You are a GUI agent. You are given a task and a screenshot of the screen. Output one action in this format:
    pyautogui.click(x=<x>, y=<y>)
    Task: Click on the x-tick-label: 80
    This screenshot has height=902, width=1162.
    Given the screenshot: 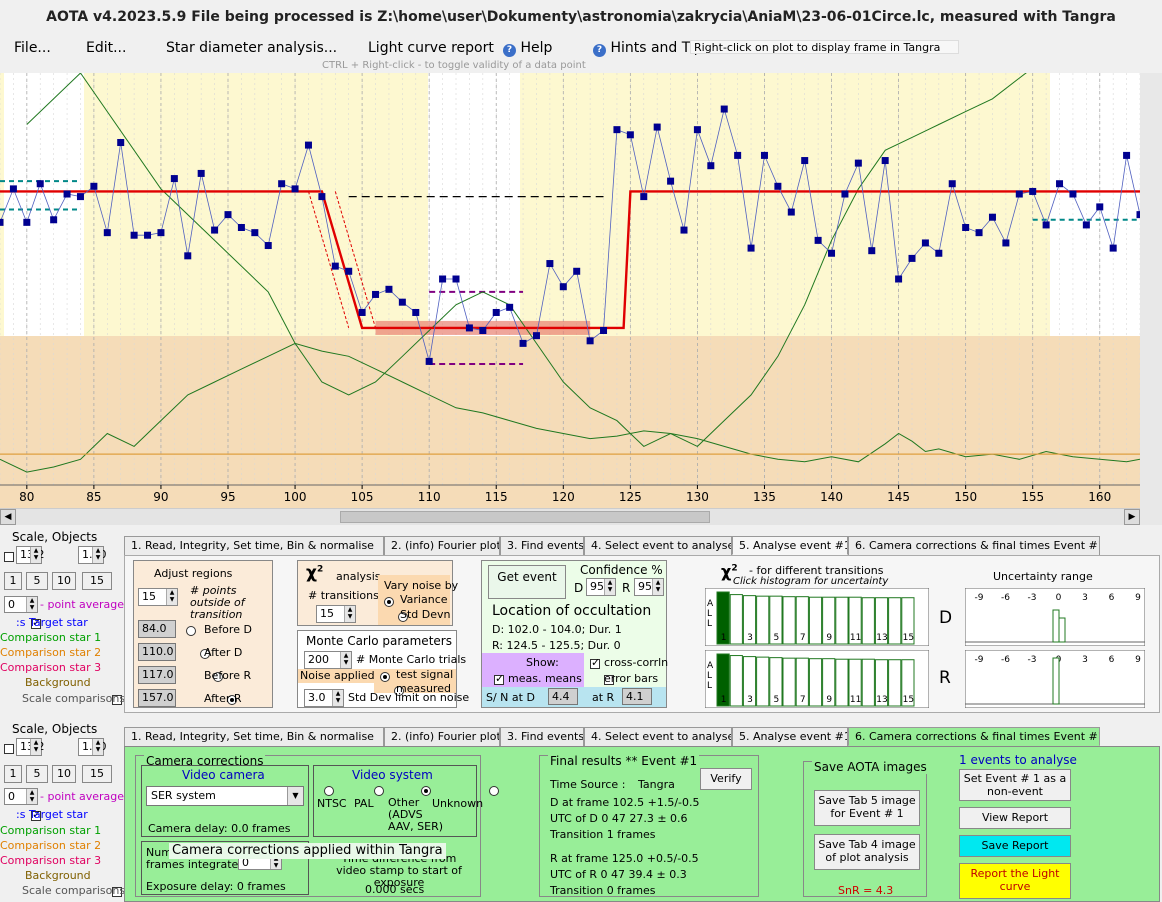 What is the action you would take?
    pyautogui.click(x=26, y=497)
    